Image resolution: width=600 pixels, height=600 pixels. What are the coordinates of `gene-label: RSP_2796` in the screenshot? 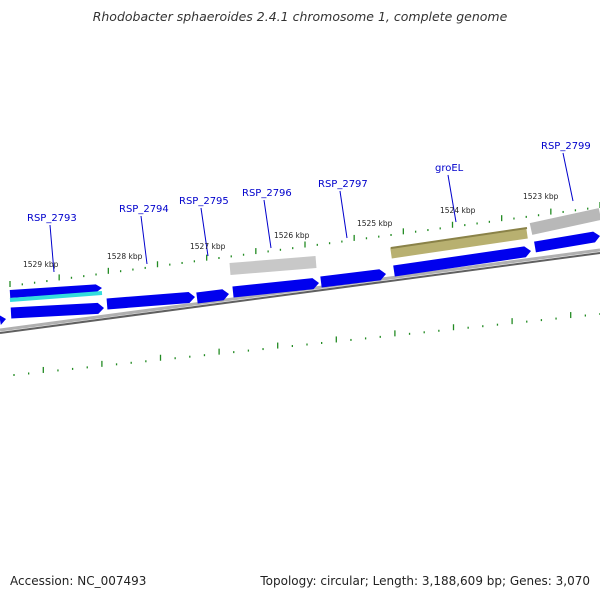 It's located at (267, 193).